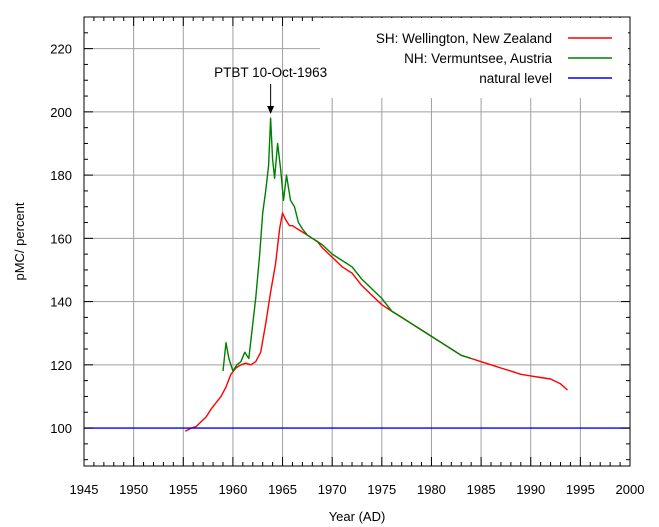  Describe the element at coordinates (332, 489) in the screenshot. I see `x-tick-label: 1970` at that location.